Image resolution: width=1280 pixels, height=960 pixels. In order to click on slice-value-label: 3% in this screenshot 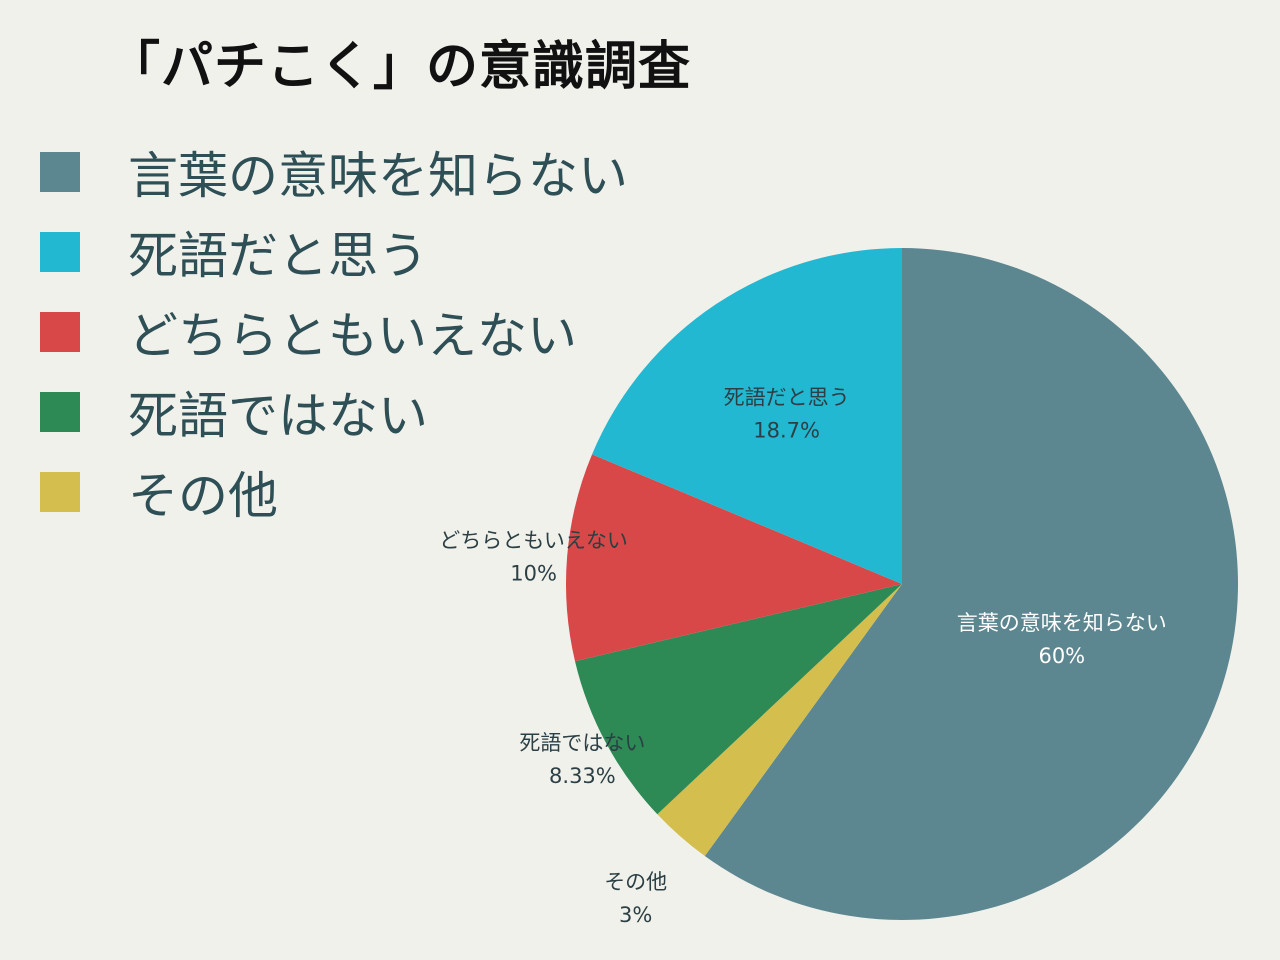, I will do `click(635, 915)`.